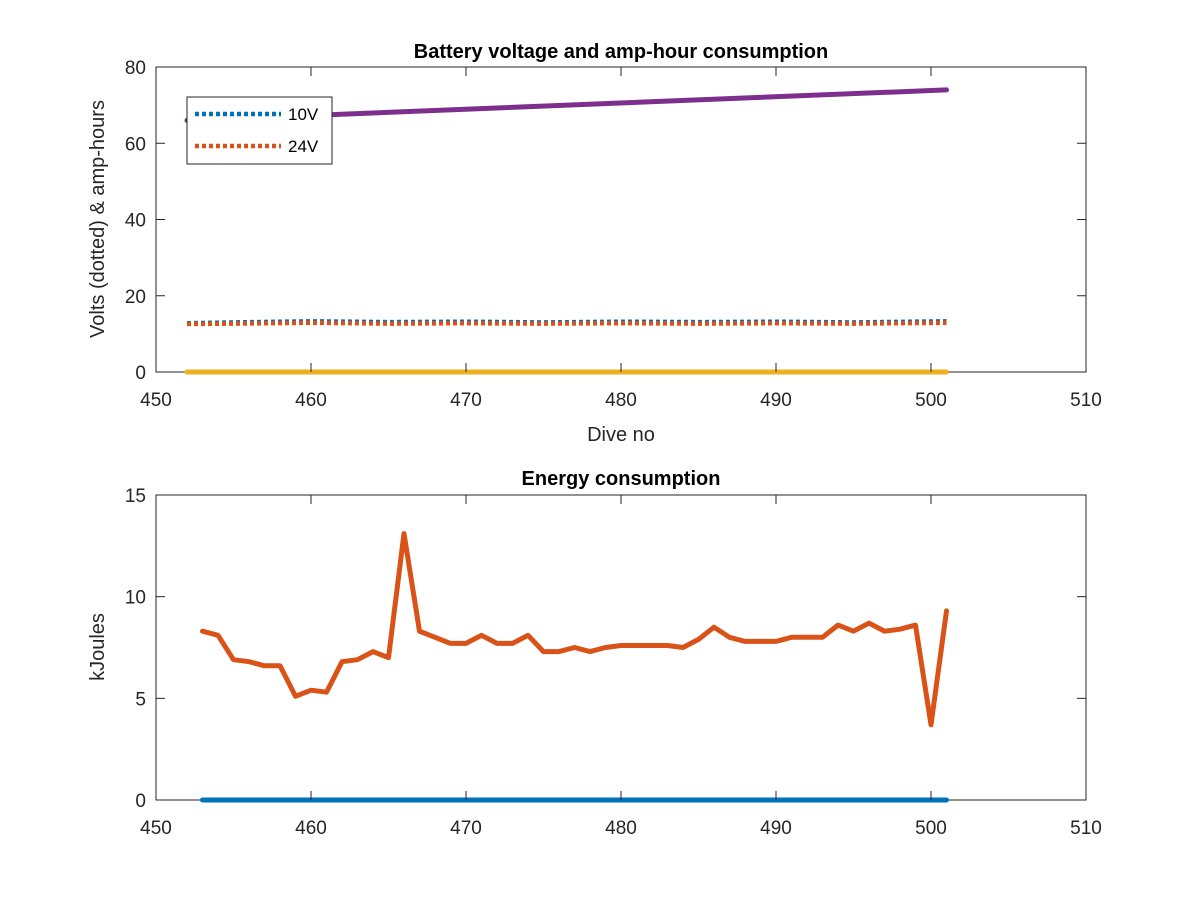 The image size is (1200, 900). Describe the element at coordinates (135, 68) in the screenshot. I see `y-tick-label: 80` at that location.